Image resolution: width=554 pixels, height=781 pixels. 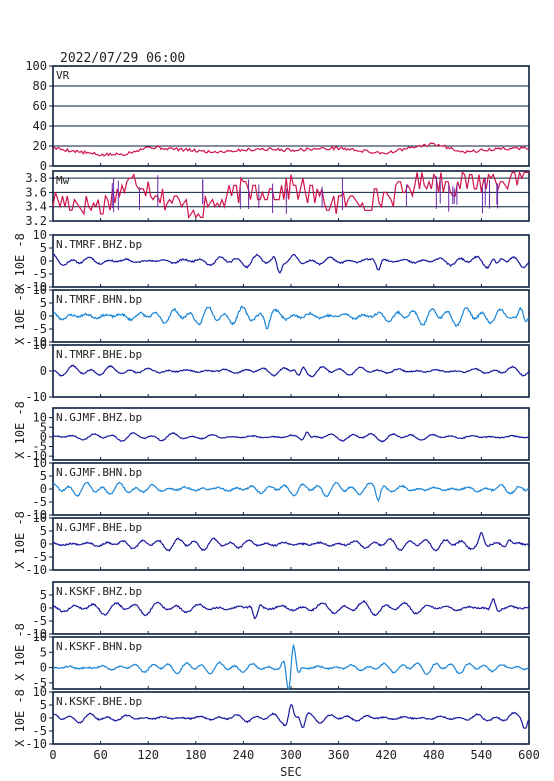 I want to click on panel-label: N.TMRF.BHZ.bp, so click(x=99, y=244).